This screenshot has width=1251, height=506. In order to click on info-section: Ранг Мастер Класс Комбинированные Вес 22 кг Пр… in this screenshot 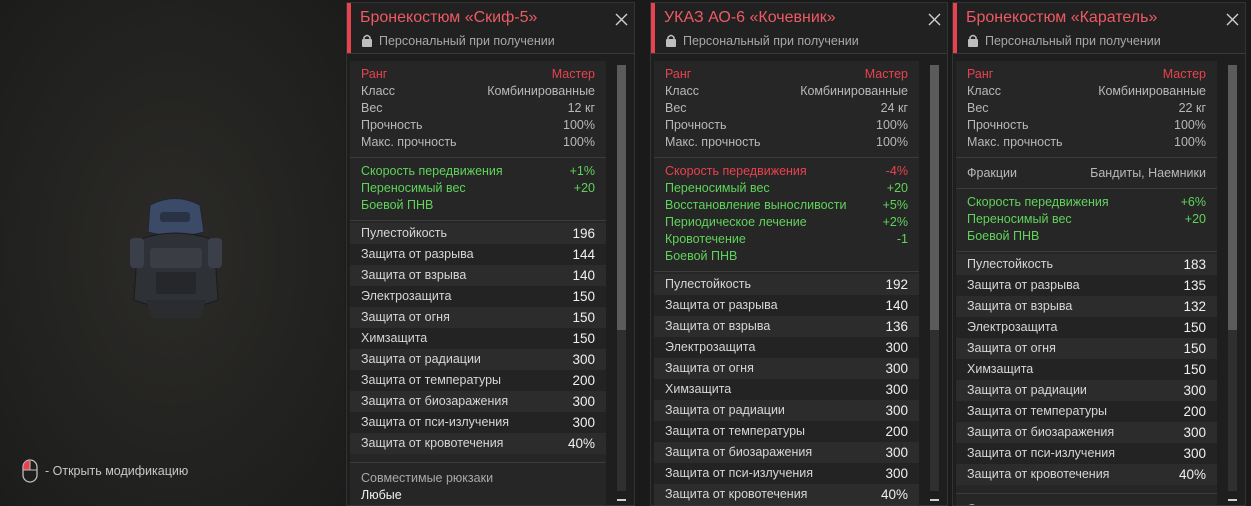, I will do `click(1086, 109)`.